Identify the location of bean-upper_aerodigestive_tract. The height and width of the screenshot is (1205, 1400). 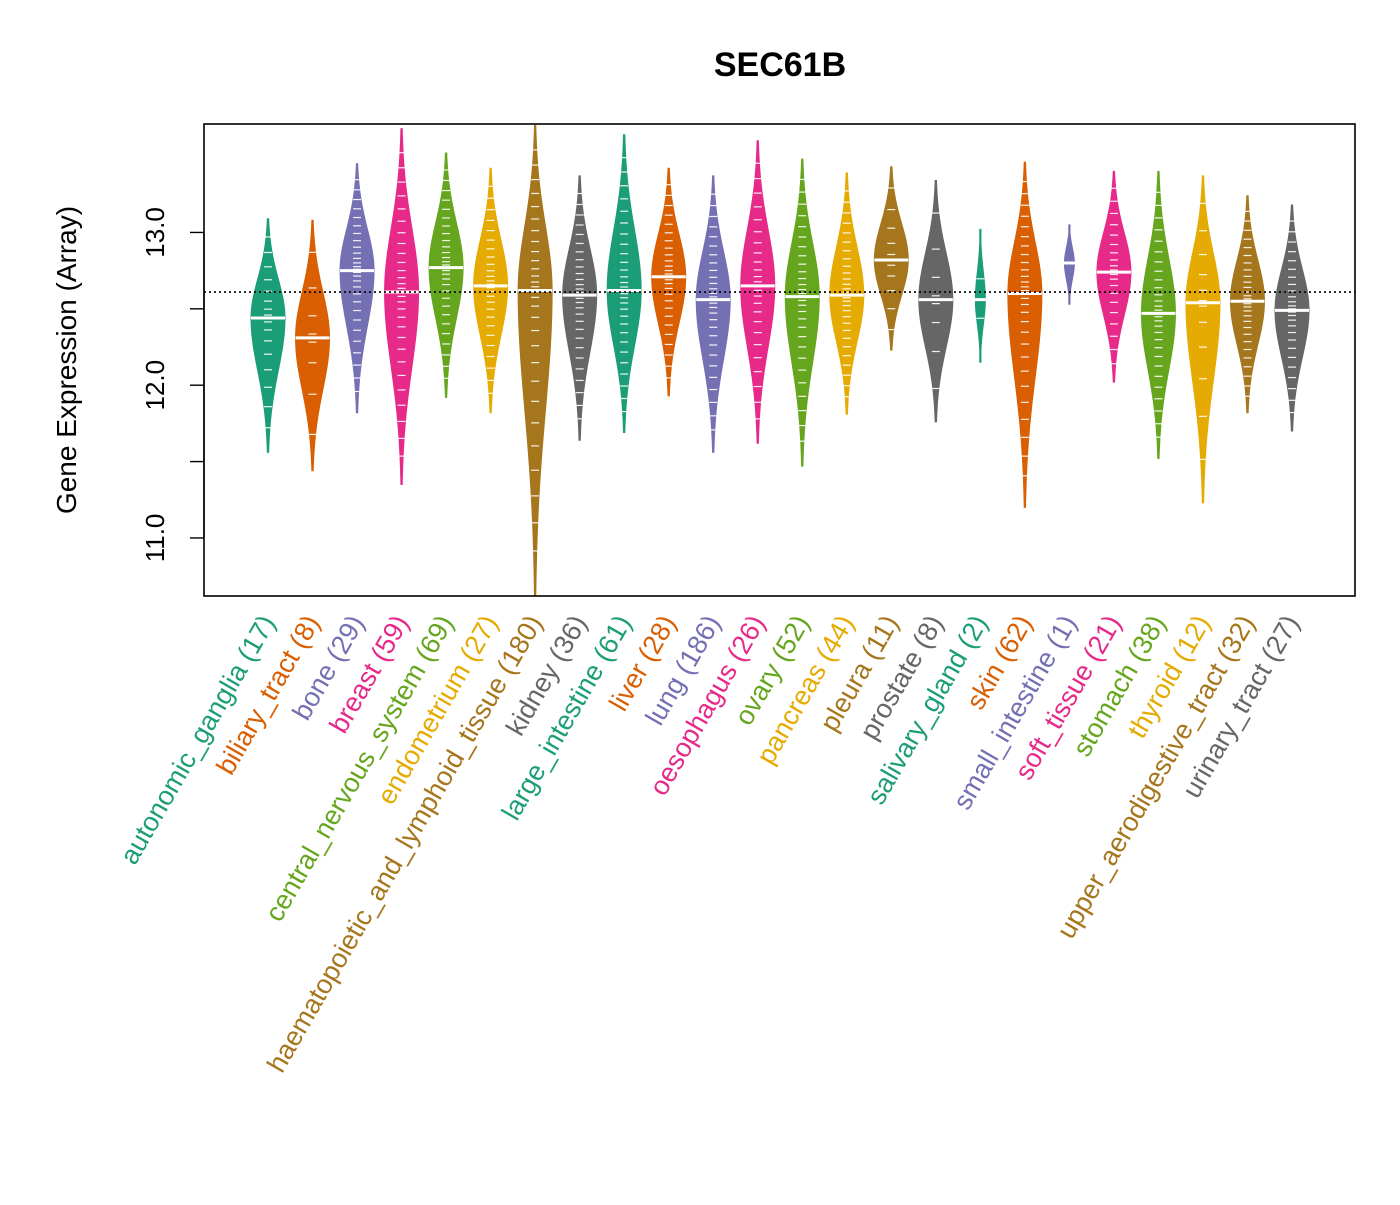
(1247, 304).